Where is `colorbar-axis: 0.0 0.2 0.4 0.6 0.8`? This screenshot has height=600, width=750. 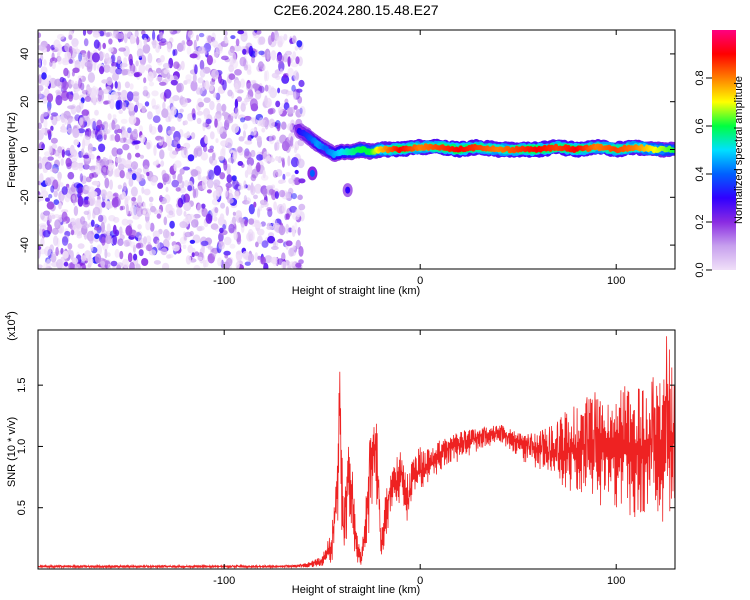 colorbar-axis: 0.0 0.2 0.4 0.6 0.8 is located at coordinates (703, 174).